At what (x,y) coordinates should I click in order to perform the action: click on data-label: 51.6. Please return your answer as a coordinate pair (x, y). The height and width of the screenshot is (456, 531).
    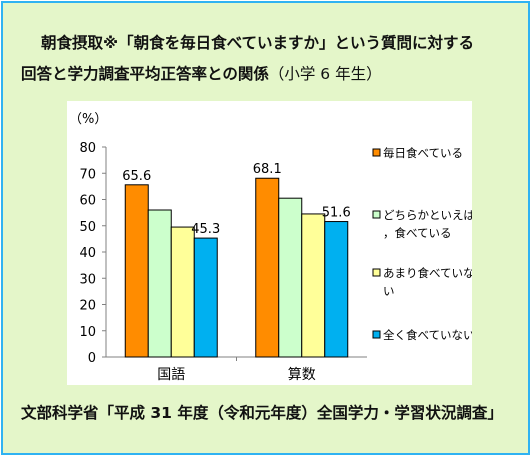
    Looking at the image, I should click on (336, 213).